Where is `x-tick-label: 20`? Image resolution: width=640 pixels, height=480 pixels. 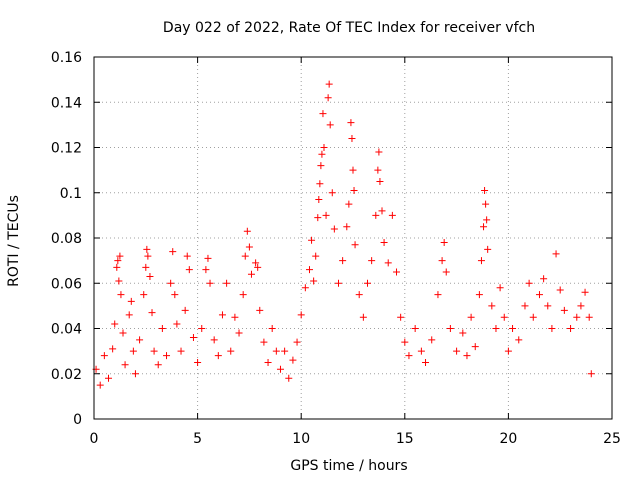
x-tick-label: 20 is located at coordinates (508, 439).